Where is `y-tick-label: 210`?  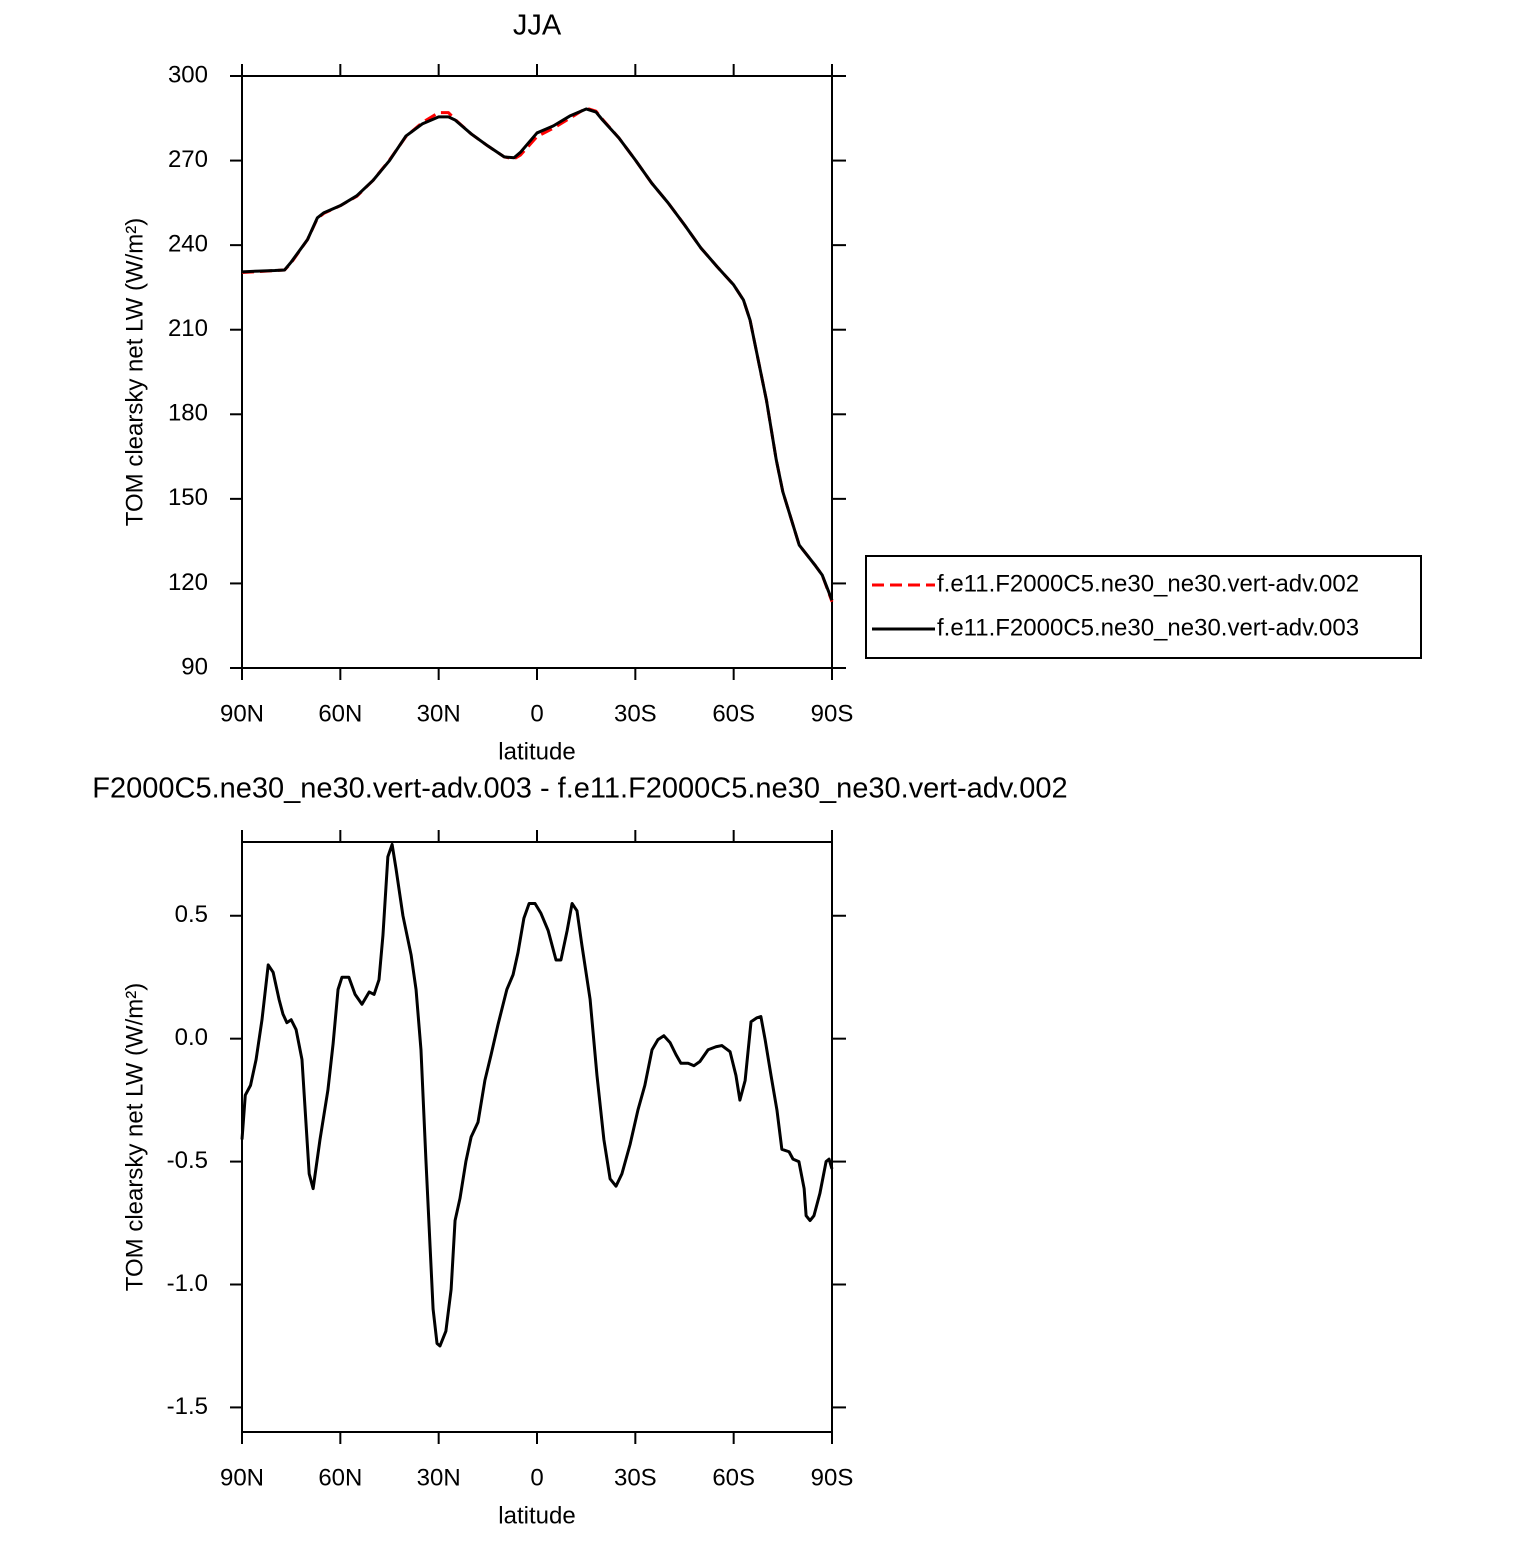 y-tick-label: 210 is located at coordinates (188, 328).